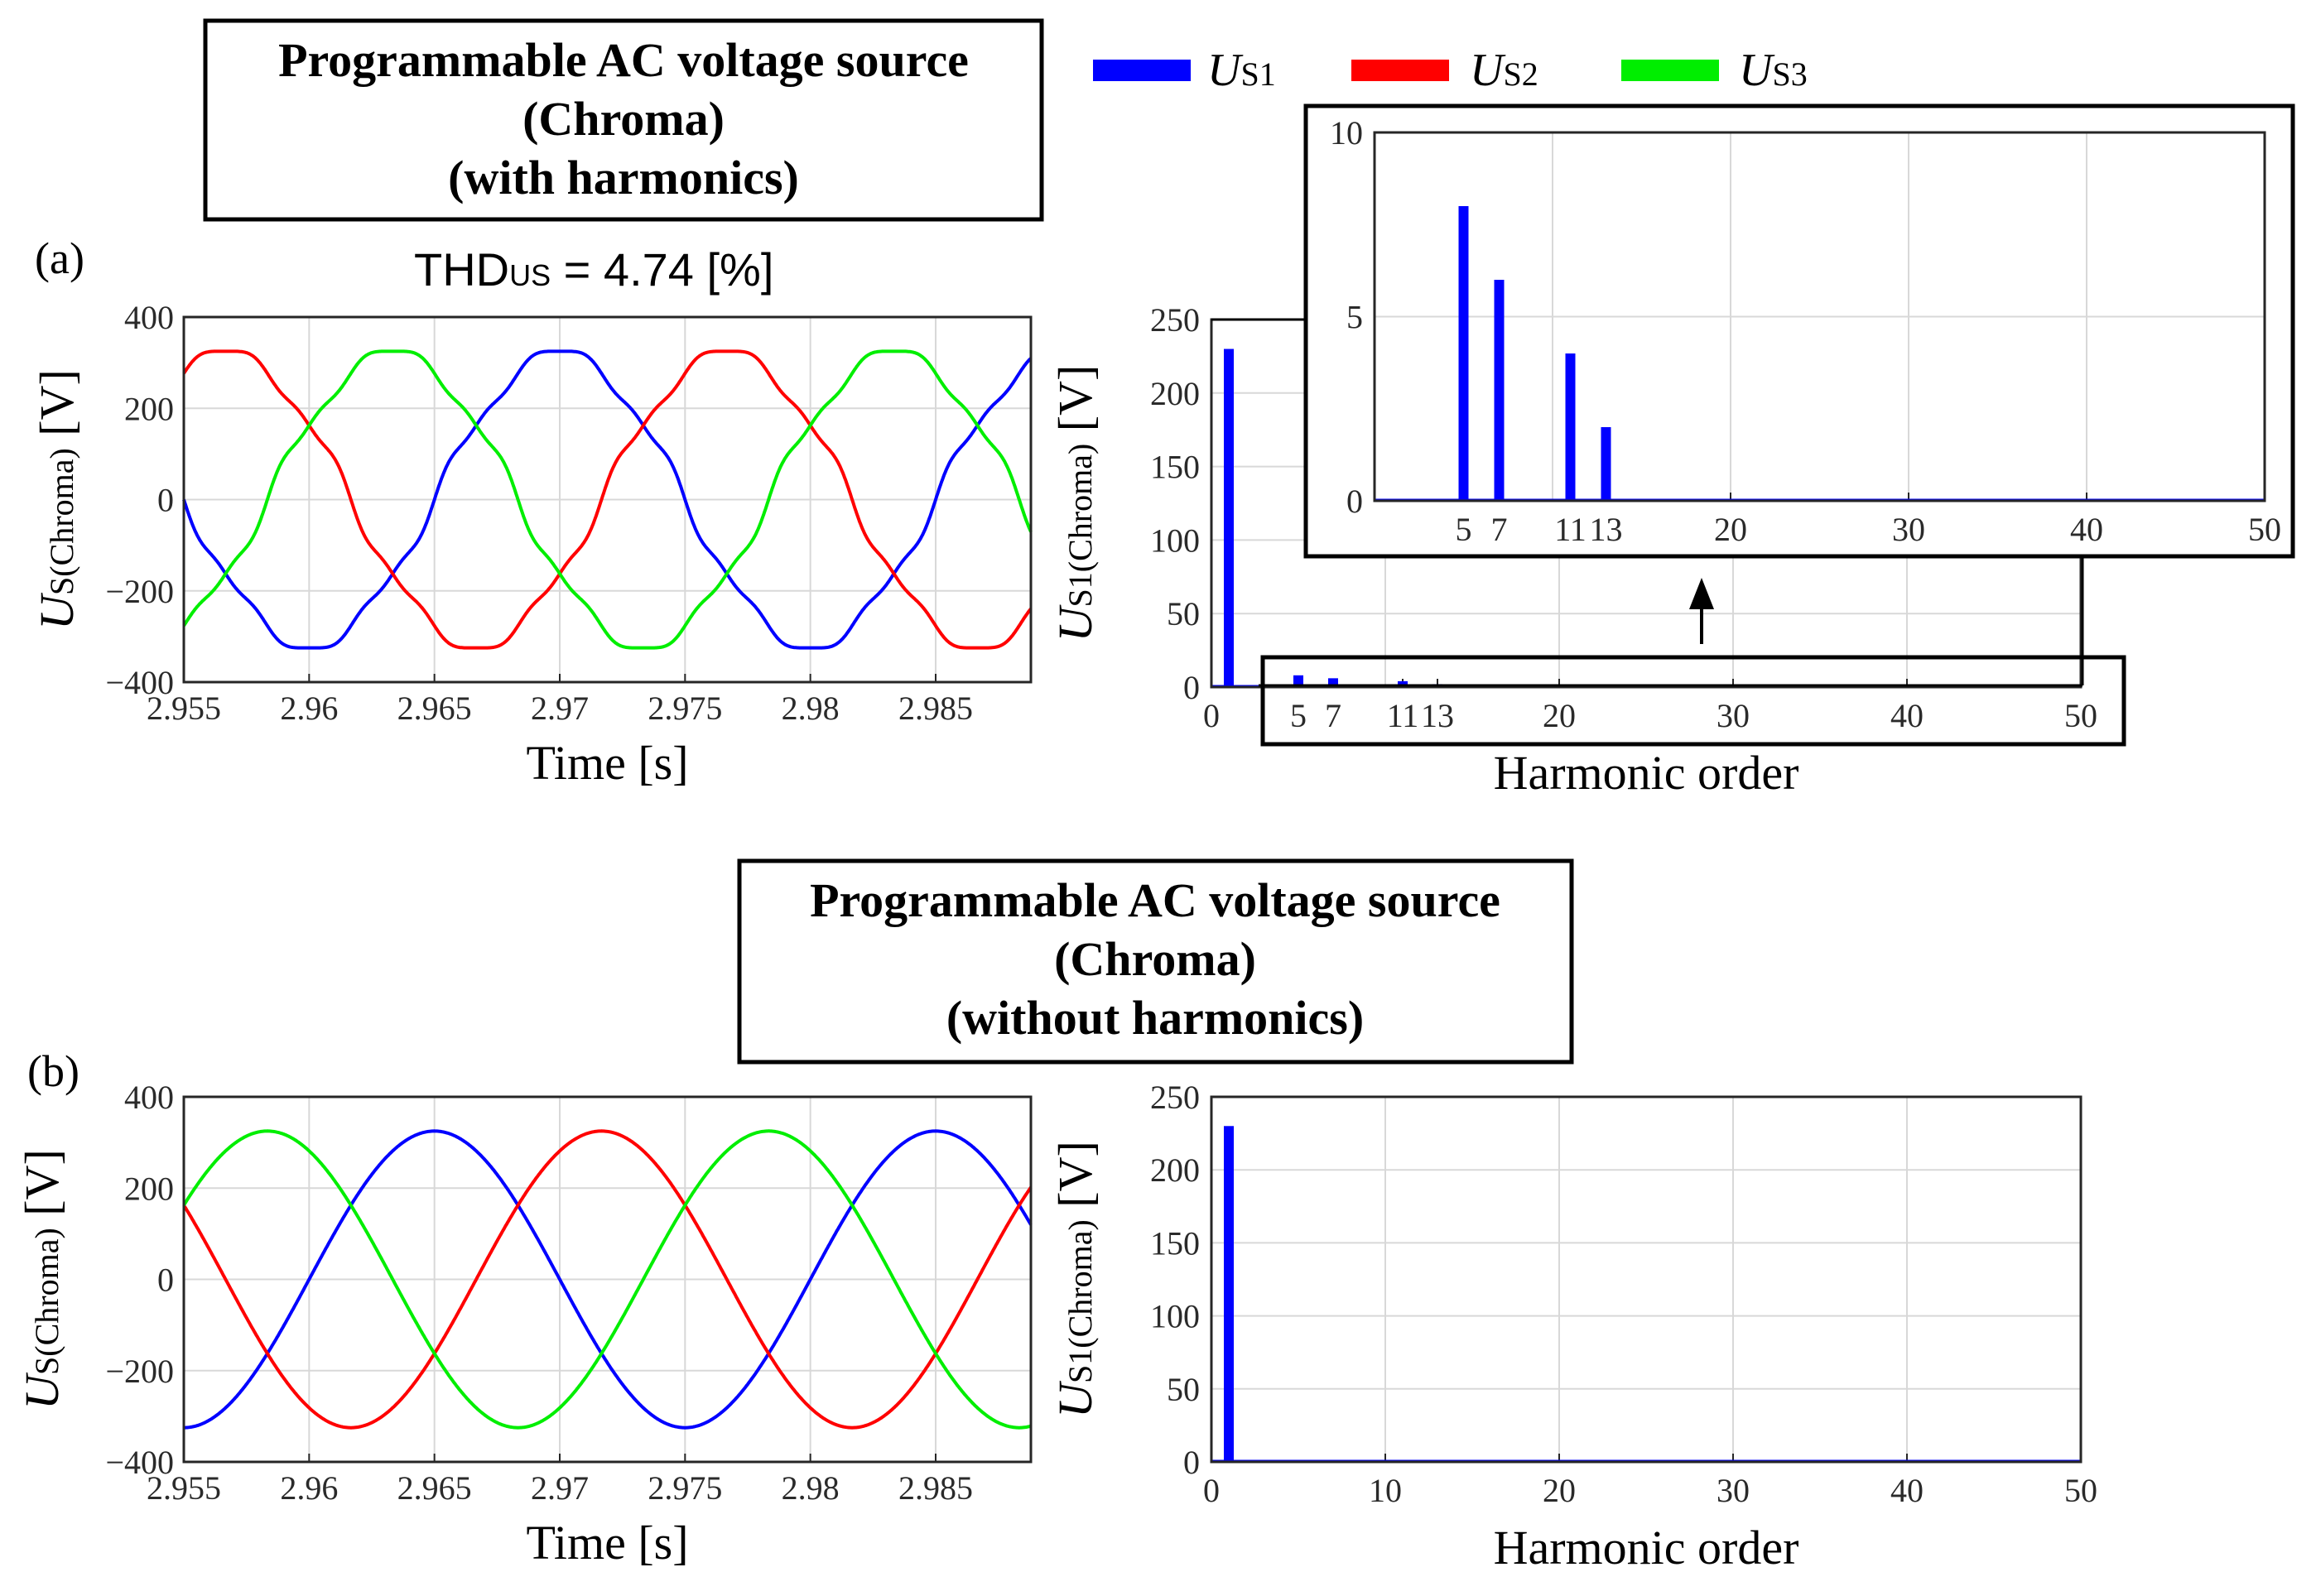 The height and width of the screenshot is (1596, 2316). What do you see at coordinates (530, 275) in the screenshot?
I see `thd-subscript: US` at bounding box center [530, 275].